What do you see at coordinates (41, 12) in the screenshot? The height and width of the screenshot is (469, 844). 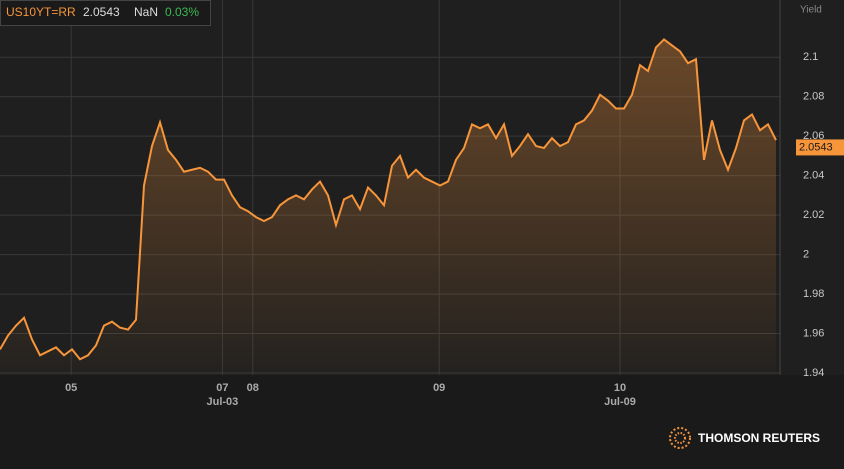 I see `ric: US10YT=RR` at bounding box center [41, 12].